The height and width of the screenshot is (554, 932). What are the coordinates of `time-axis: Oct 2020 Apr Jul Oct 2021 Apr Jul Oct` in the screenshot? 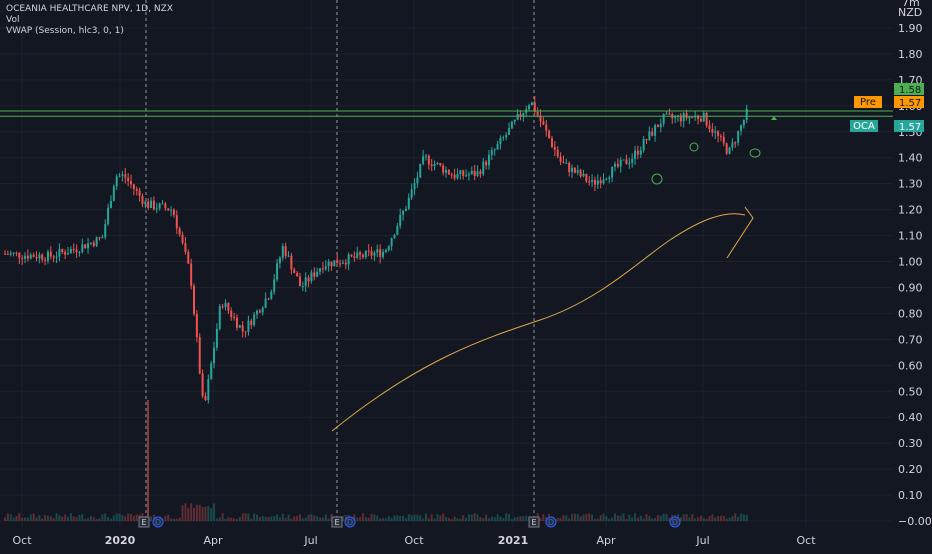 It's located at (414, 540).